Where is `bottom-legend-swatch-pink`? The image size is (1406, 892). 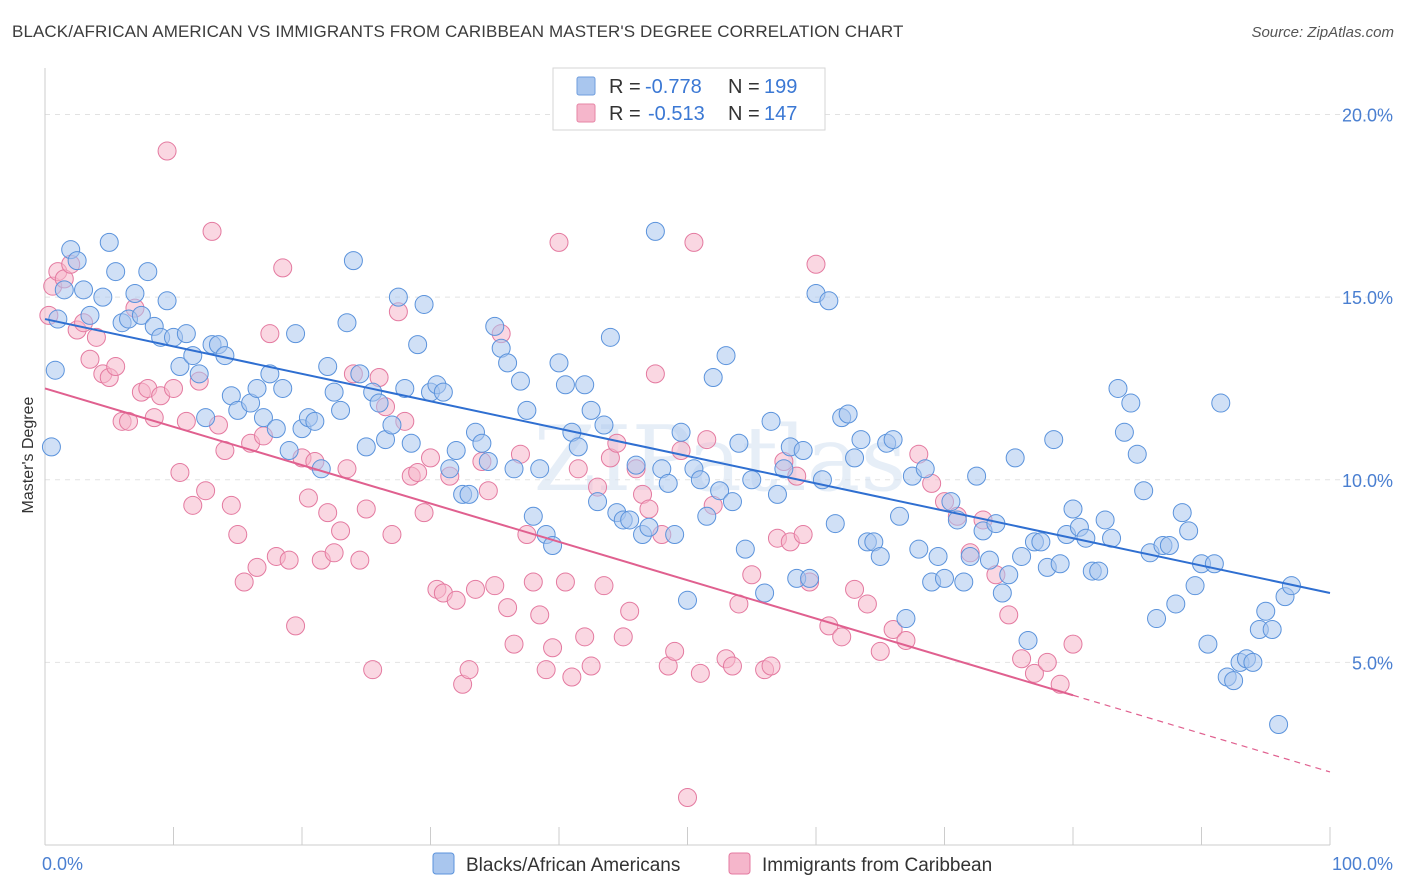 bottom-legend-swatch-pink is located at coordinates (739, 863).